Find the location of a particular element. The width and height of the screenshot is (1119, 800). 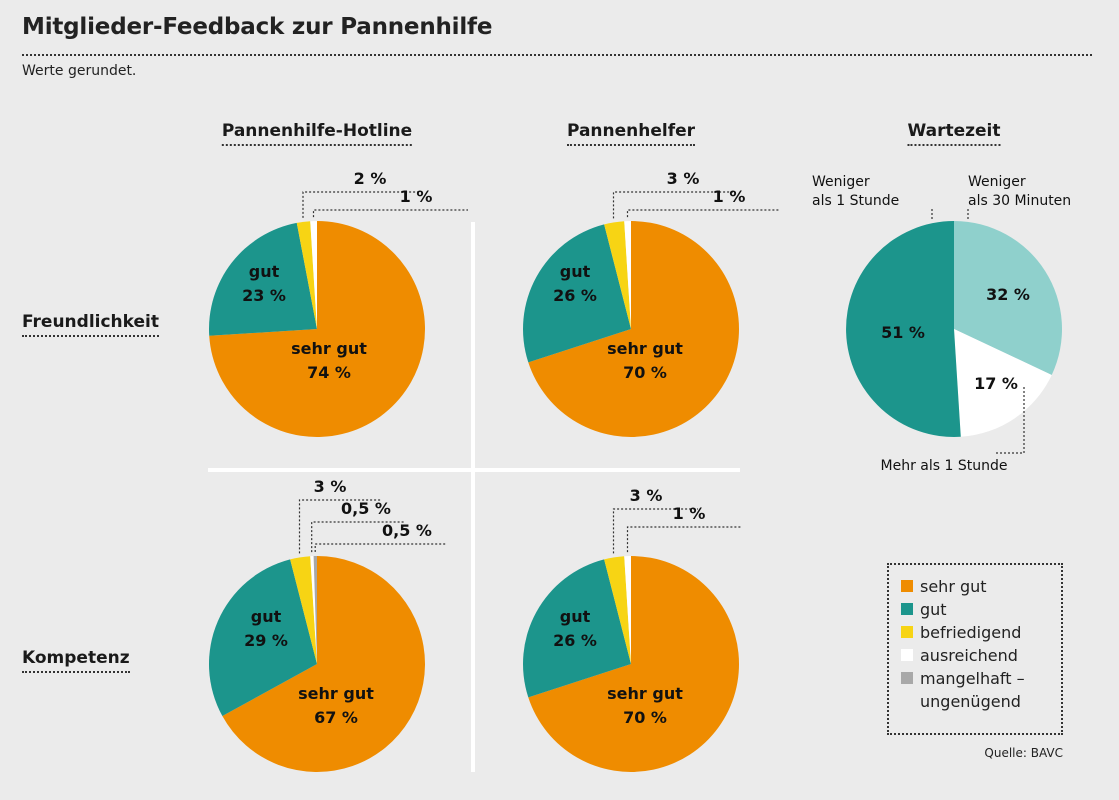

chart-title: Mitglieder-Feedback zur Pannenhilfe is located at coordinates (257, 27).